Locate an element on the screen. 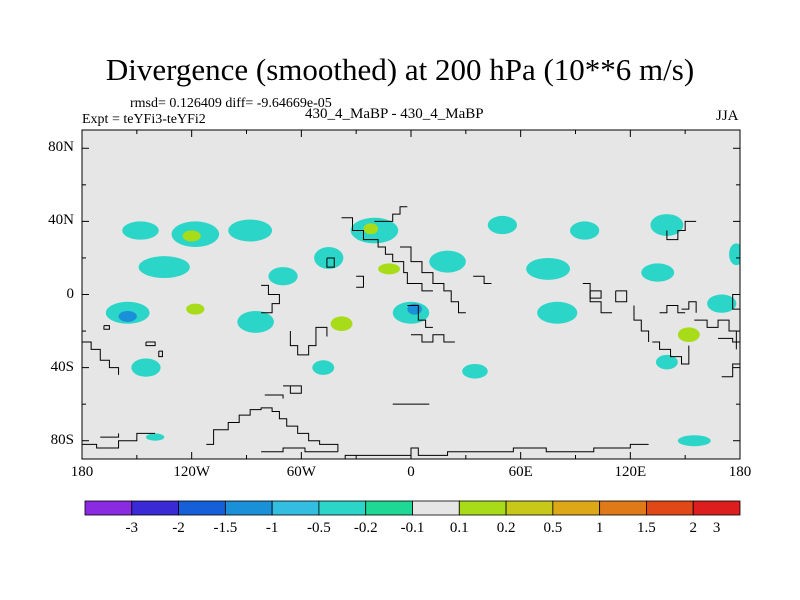 The image size is (800, 600). colorbar-label: -1.5 is located at coordinates (225, 528).